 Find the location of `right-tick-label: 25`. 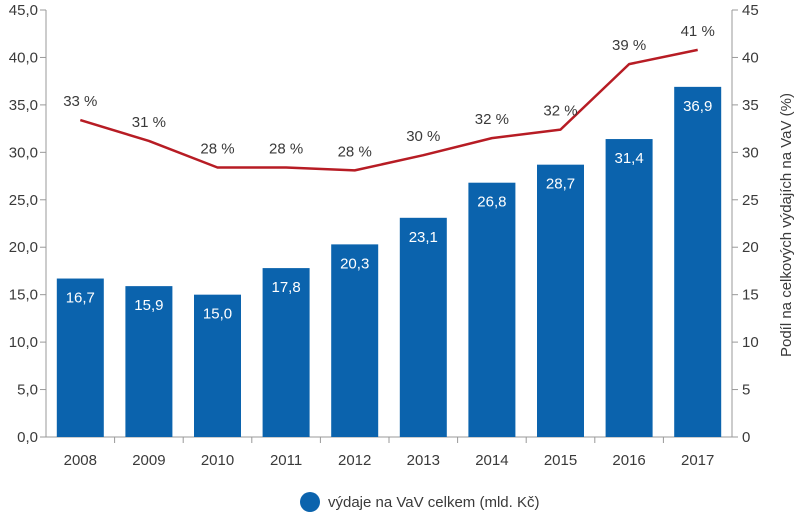

right-tick-label: 25 is located at coordinates (750, 200).